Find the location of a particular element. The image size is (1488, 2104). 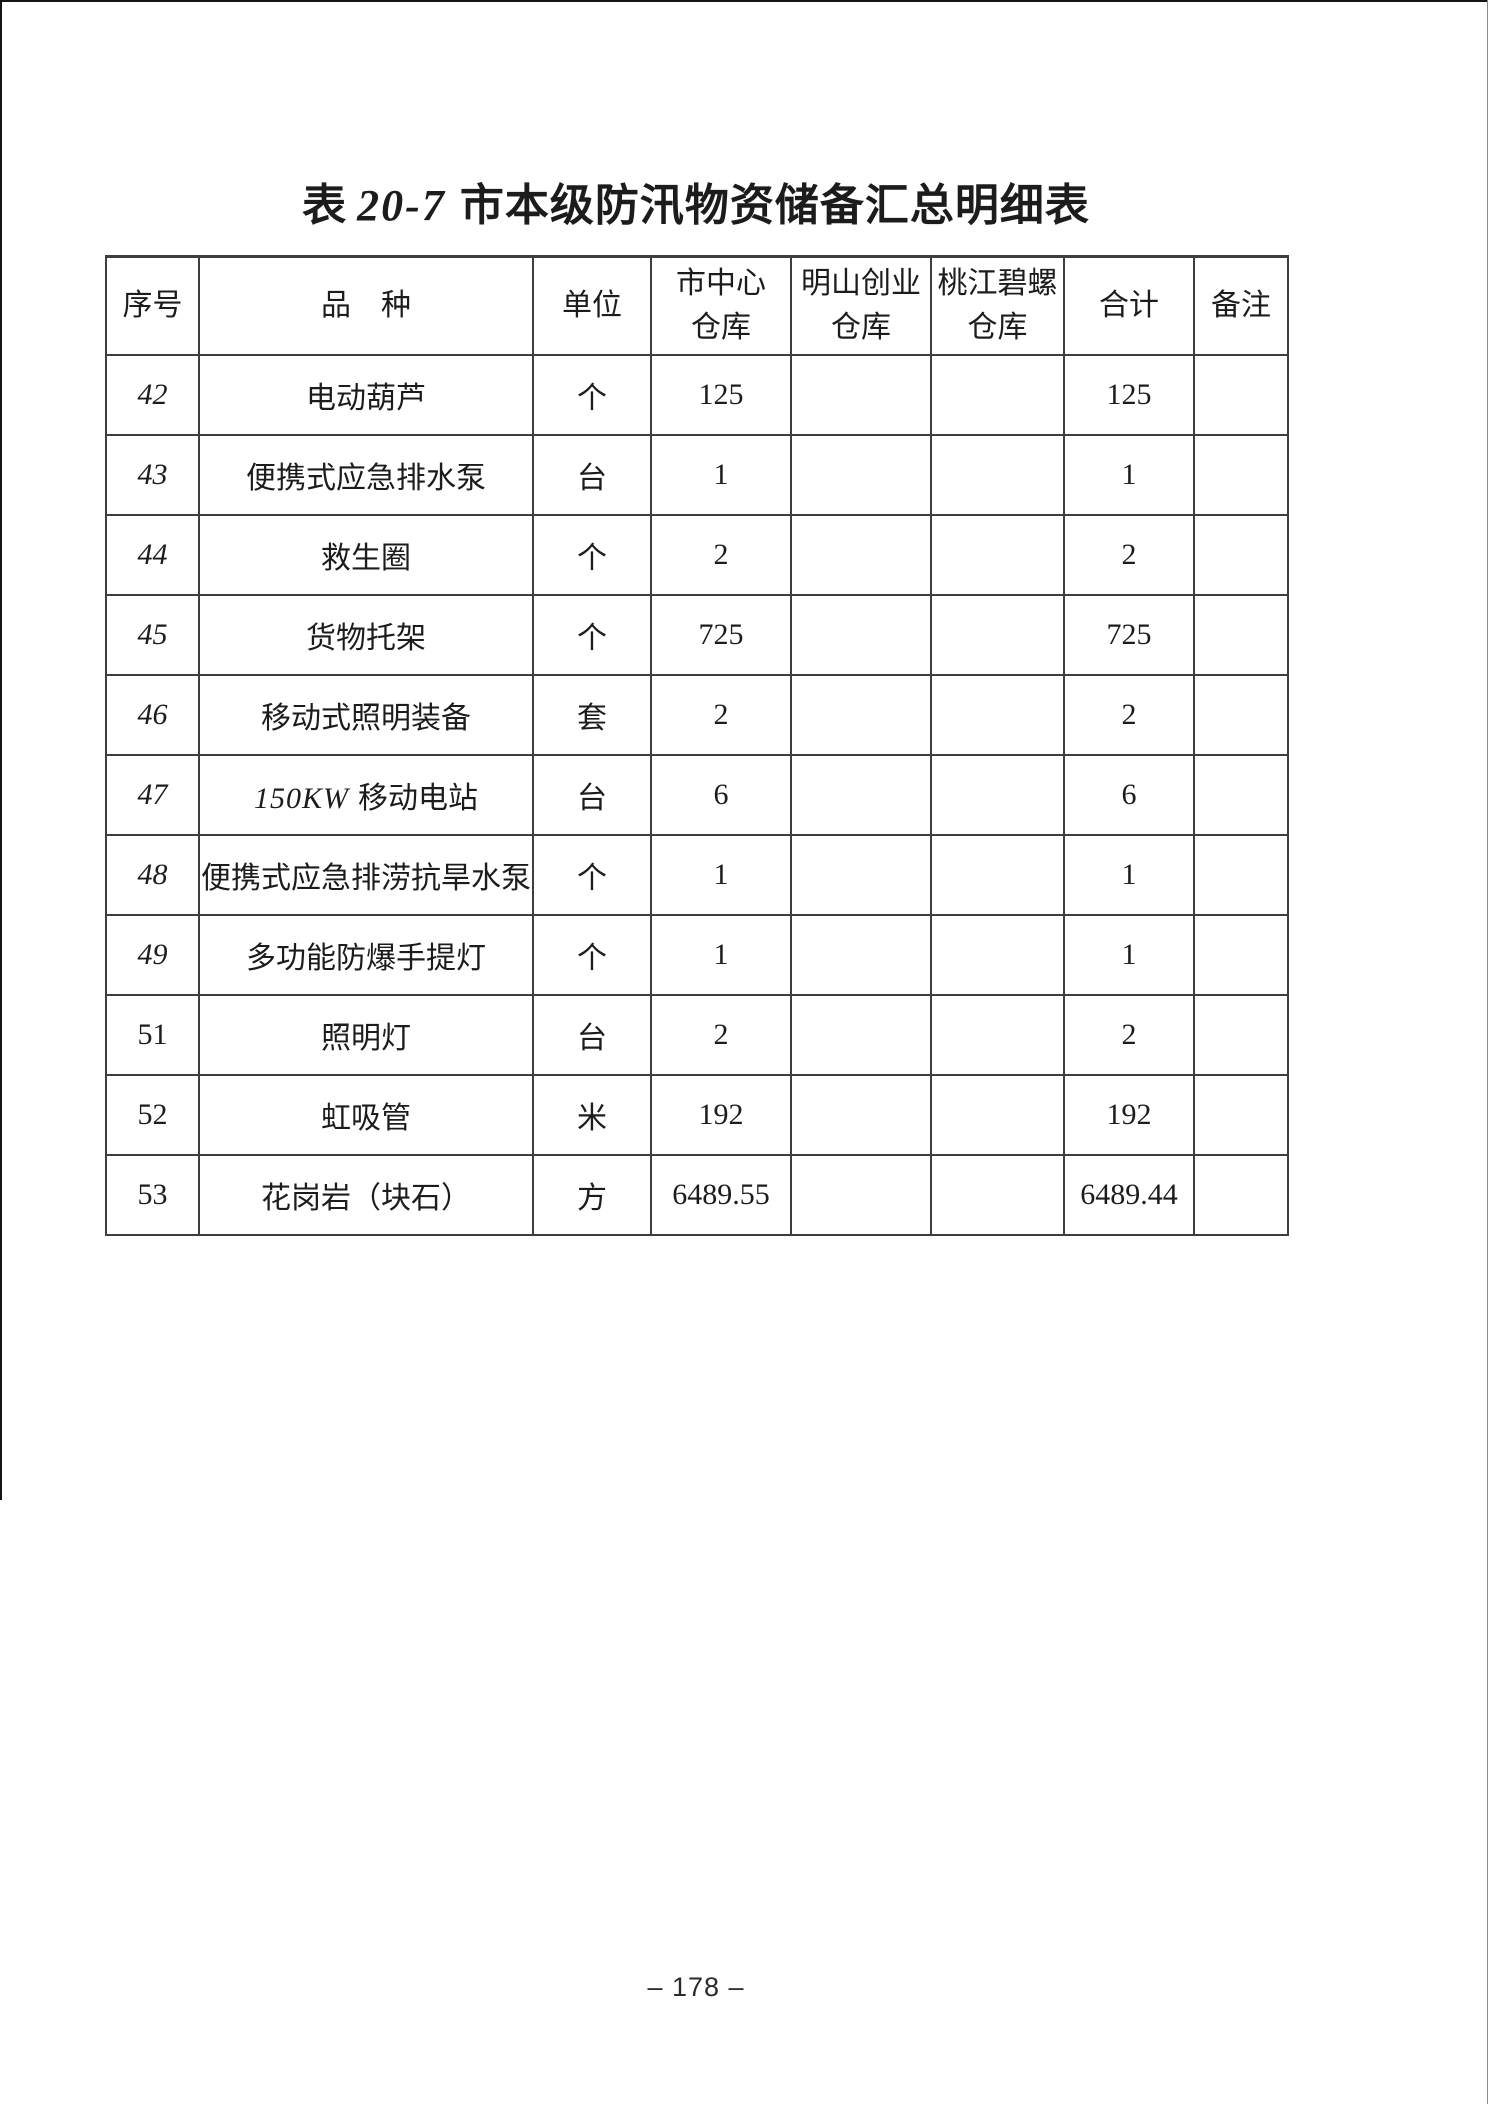

cell-serial: 43 is located at coordinates (152, 474).